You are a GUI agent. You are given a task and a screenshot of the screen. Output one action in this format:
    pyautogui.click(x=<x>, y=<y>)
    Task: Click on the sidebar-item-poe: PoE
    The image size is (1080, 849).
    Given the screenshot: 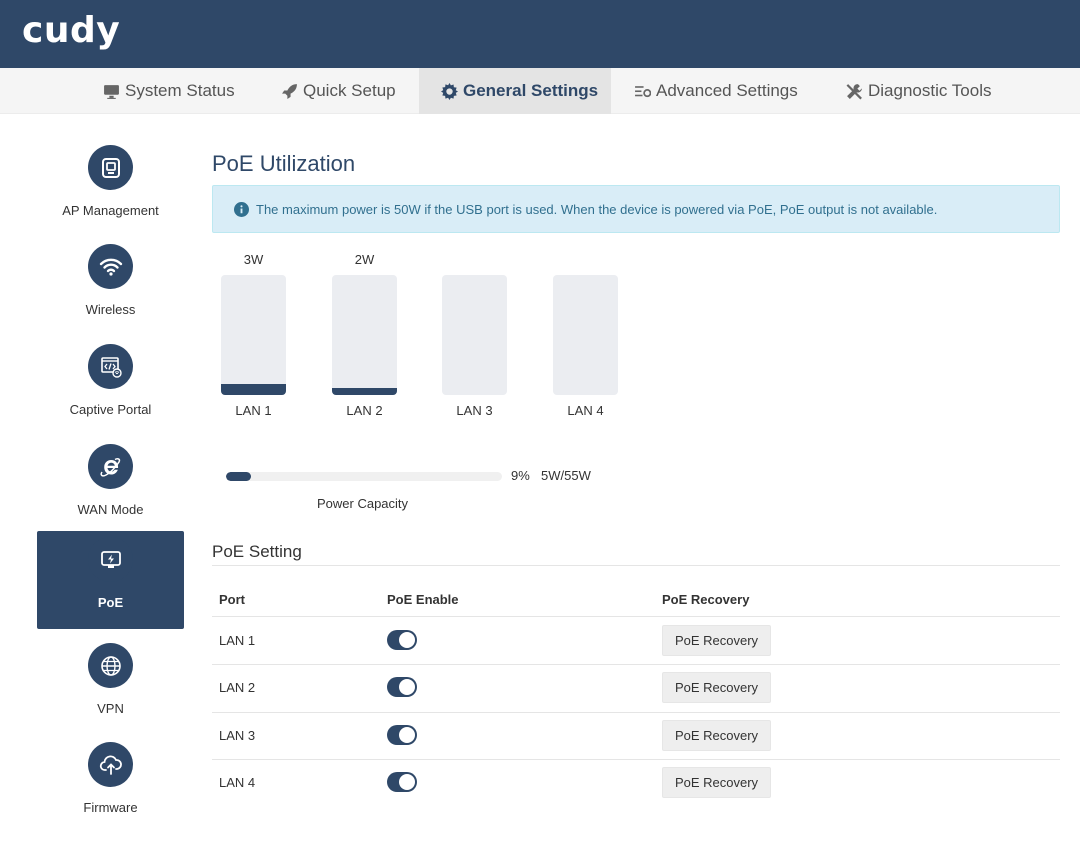 What is the action you would take?
    pyautogui.click(x=110, y=580)
    